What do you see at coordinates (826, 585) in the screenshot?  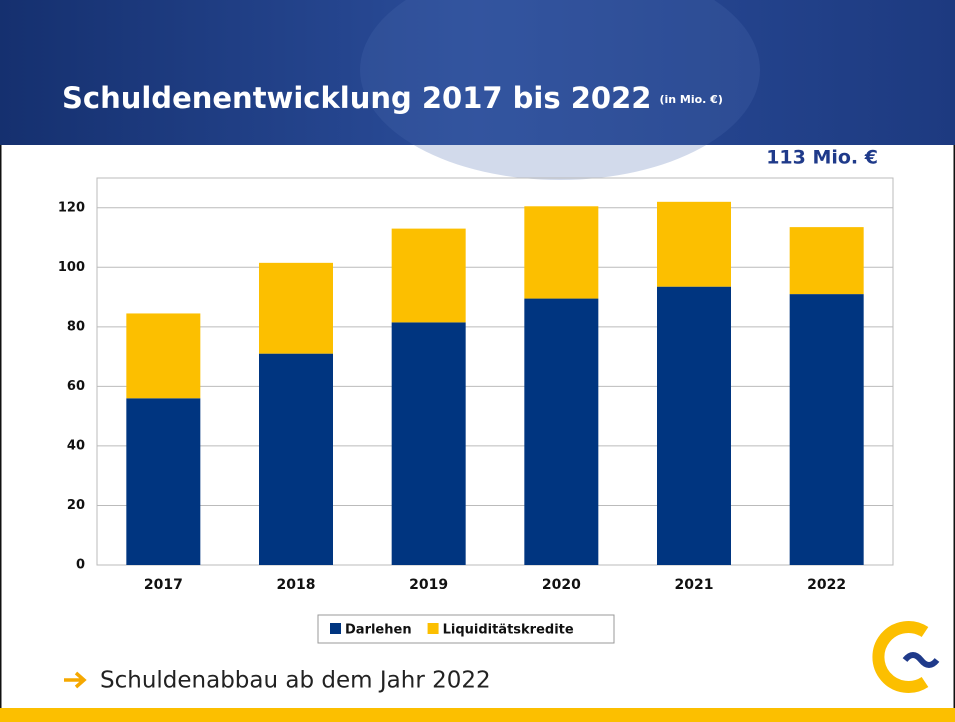 I see `x-tick-label: 2022` at bounding box center [826, 585].